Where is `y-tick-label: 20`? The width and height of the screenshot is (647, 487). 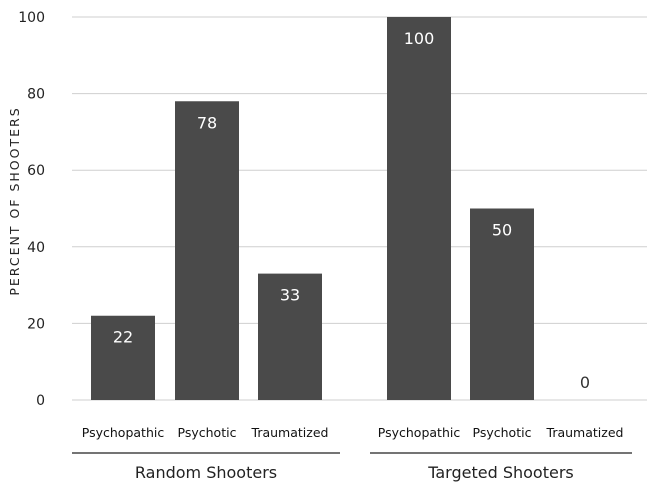 y-tick-label: 20 is located at coordinates (36, 324).